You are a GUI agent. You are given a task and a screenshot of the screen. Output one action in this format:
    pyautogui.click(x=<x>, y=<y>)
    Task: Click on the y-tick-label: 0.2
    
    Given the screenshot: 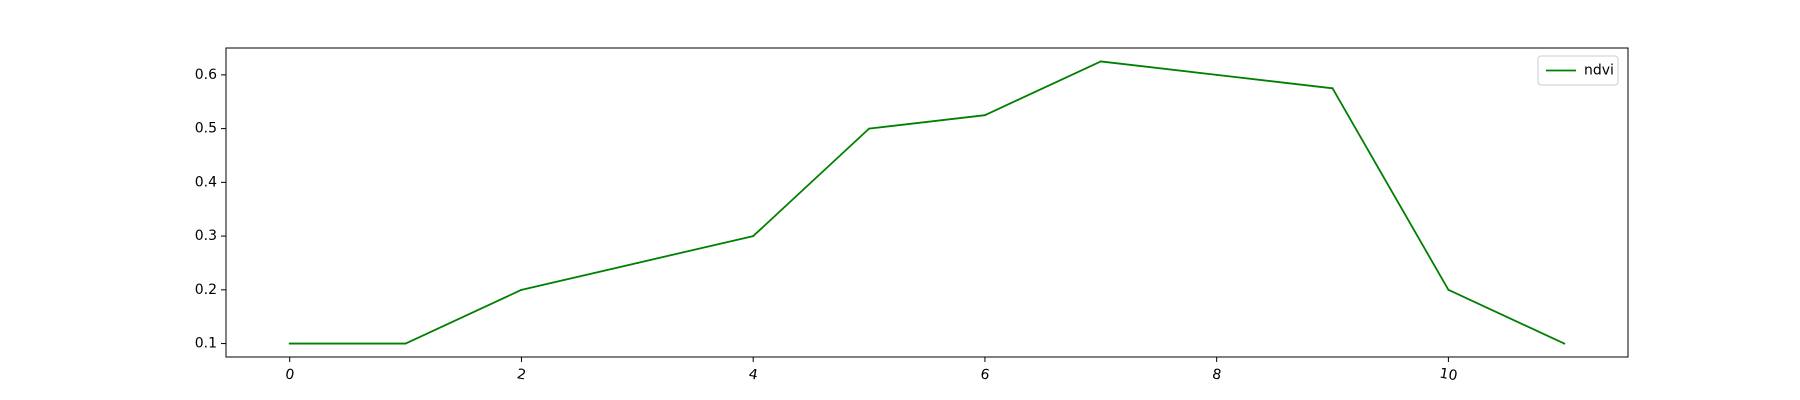 What is the action you would take?
    pyautogui.click(x=206, y=290)
    